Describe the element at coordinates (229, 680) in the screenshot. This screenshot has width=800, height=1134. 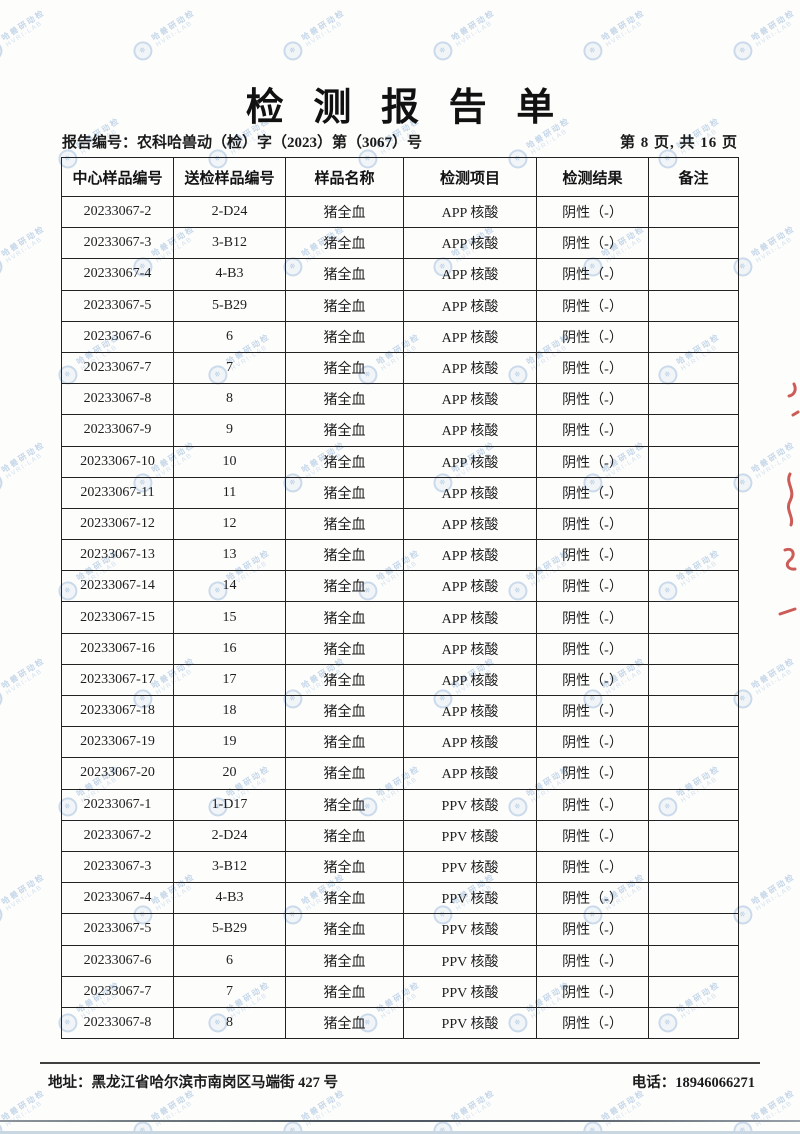
I see `table-cell: 17` at that location.